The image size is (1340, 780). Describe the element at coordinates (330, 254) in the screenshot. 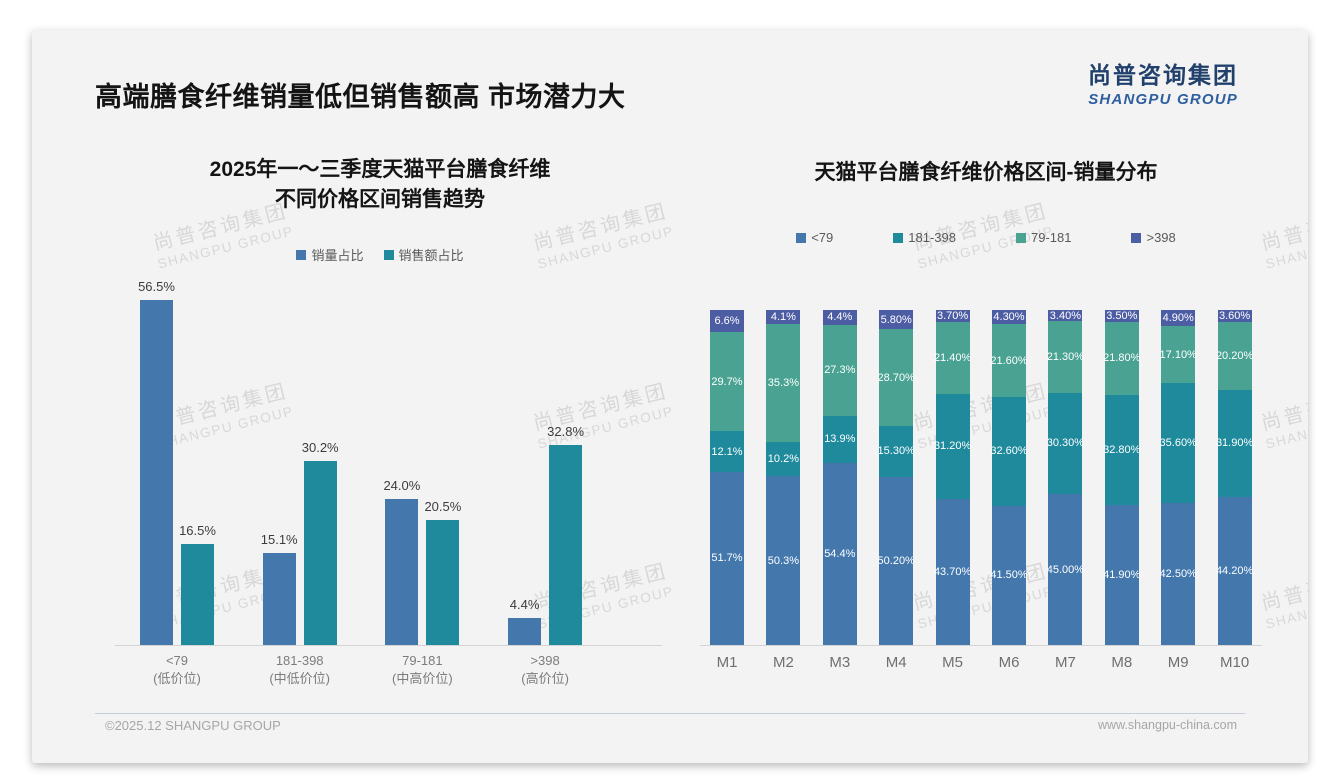

I see `left-chart-legend-item: 销量占比` at that location.